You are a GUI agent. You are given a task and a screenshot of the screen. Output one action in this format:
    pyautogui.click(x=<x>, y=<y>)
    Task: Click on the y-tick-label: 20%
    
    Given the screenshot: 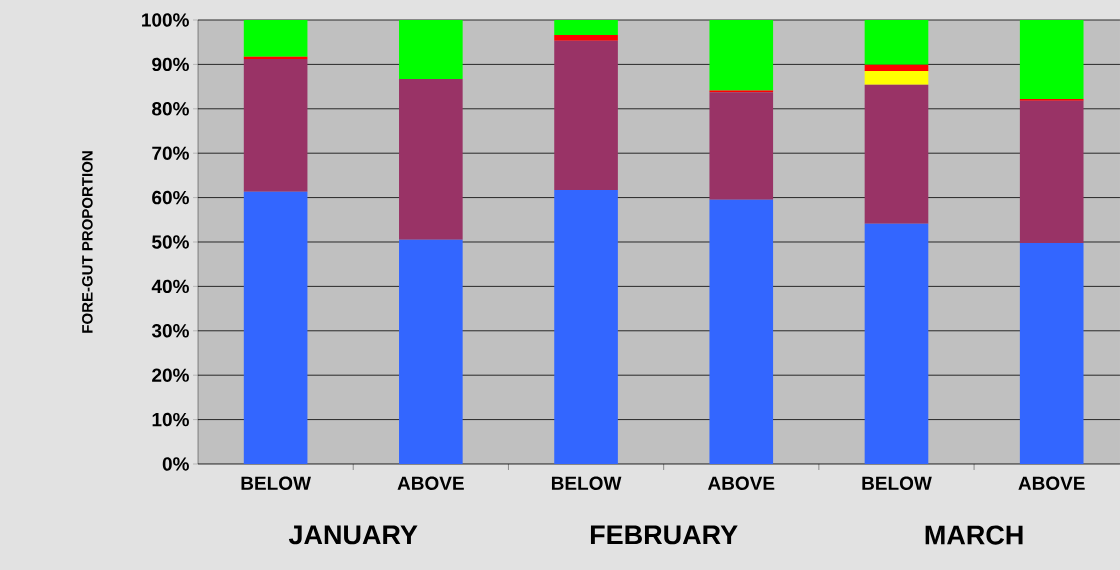 What is the action you would take?
    pyautogui.click(x=170, y=375)
    